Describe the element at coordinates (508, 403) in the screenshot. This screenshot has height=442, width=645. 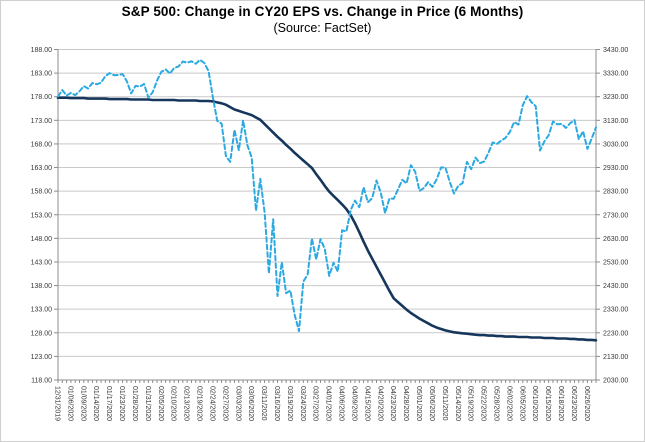
I see `x-axis-label: 06/02/2020` at that location.